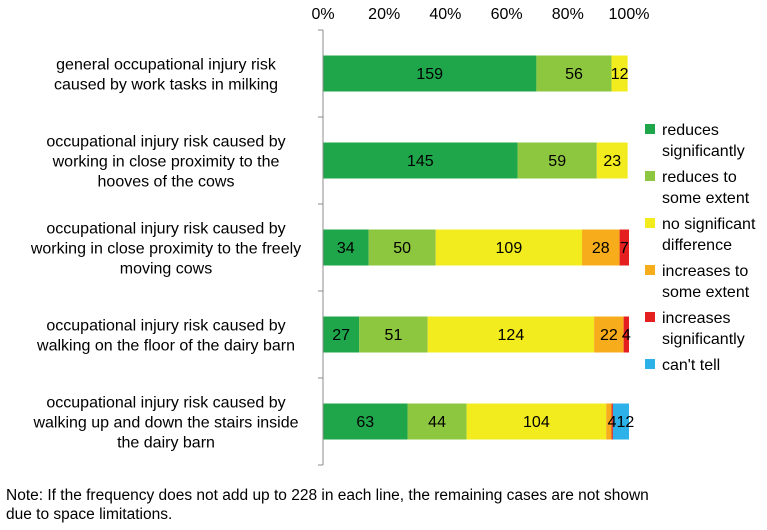 This screenshot has width=767, height=530. I want to click on data-label: 159, so click(429, 74).